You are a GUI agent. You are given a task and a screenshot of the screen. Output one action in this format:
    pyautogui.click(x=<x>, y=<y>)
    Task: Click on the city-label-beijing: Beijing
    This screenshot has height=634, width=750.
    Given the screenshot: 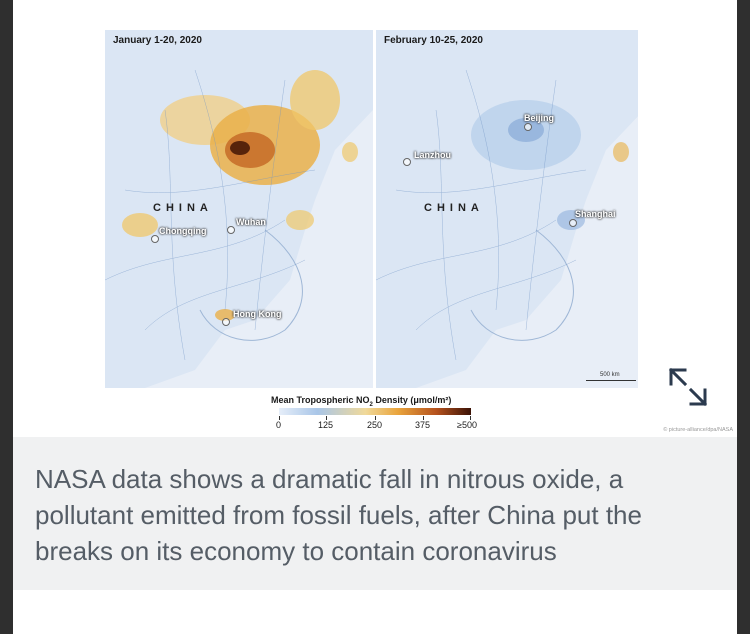 What is the action you would take?
    pyautogui.click(x=539, y=118)
    